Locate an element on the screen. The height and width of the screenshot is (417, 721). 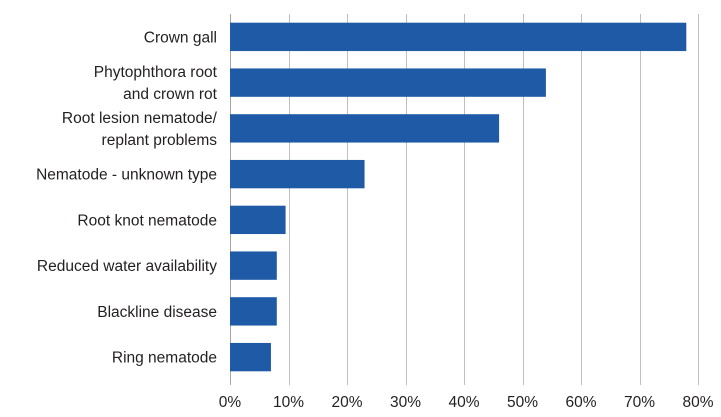
category-label-line: Nematode - unknown type is located at coordinates (126, 175).